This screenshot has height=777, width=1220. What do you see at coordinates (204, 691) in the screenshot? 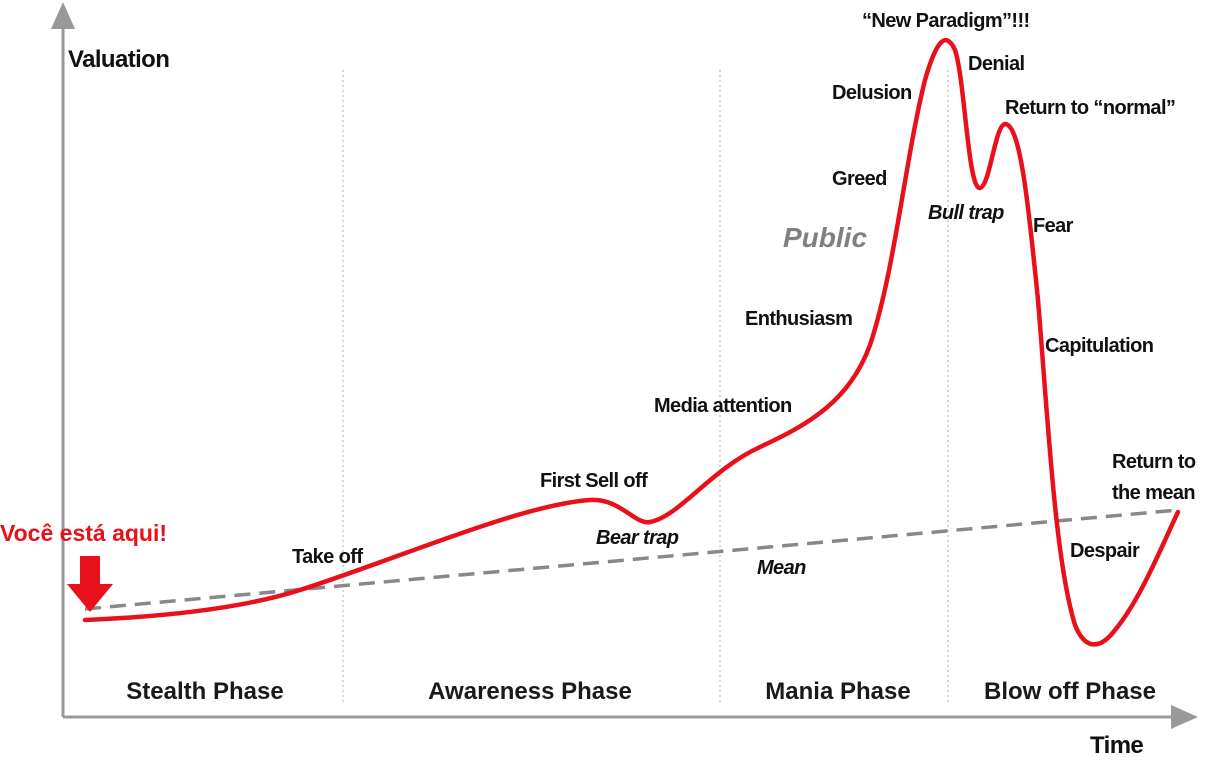
I see `phase-label: Stealth Phase` at bounding box center [204, 691].